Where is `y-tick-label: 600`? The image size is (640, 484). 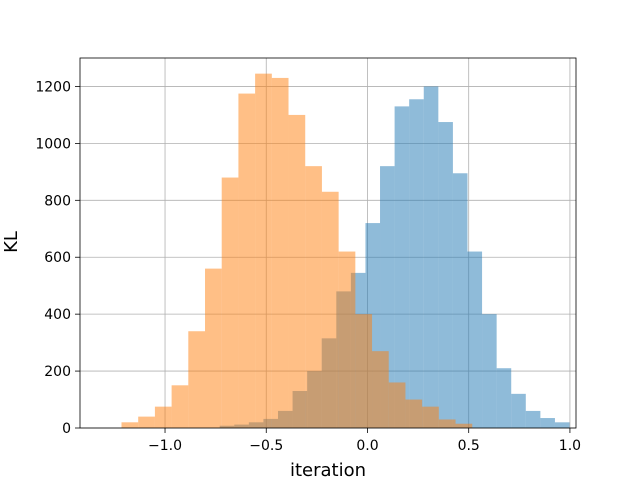
y-tick-label: 600 is located at coordinates (57, 258).